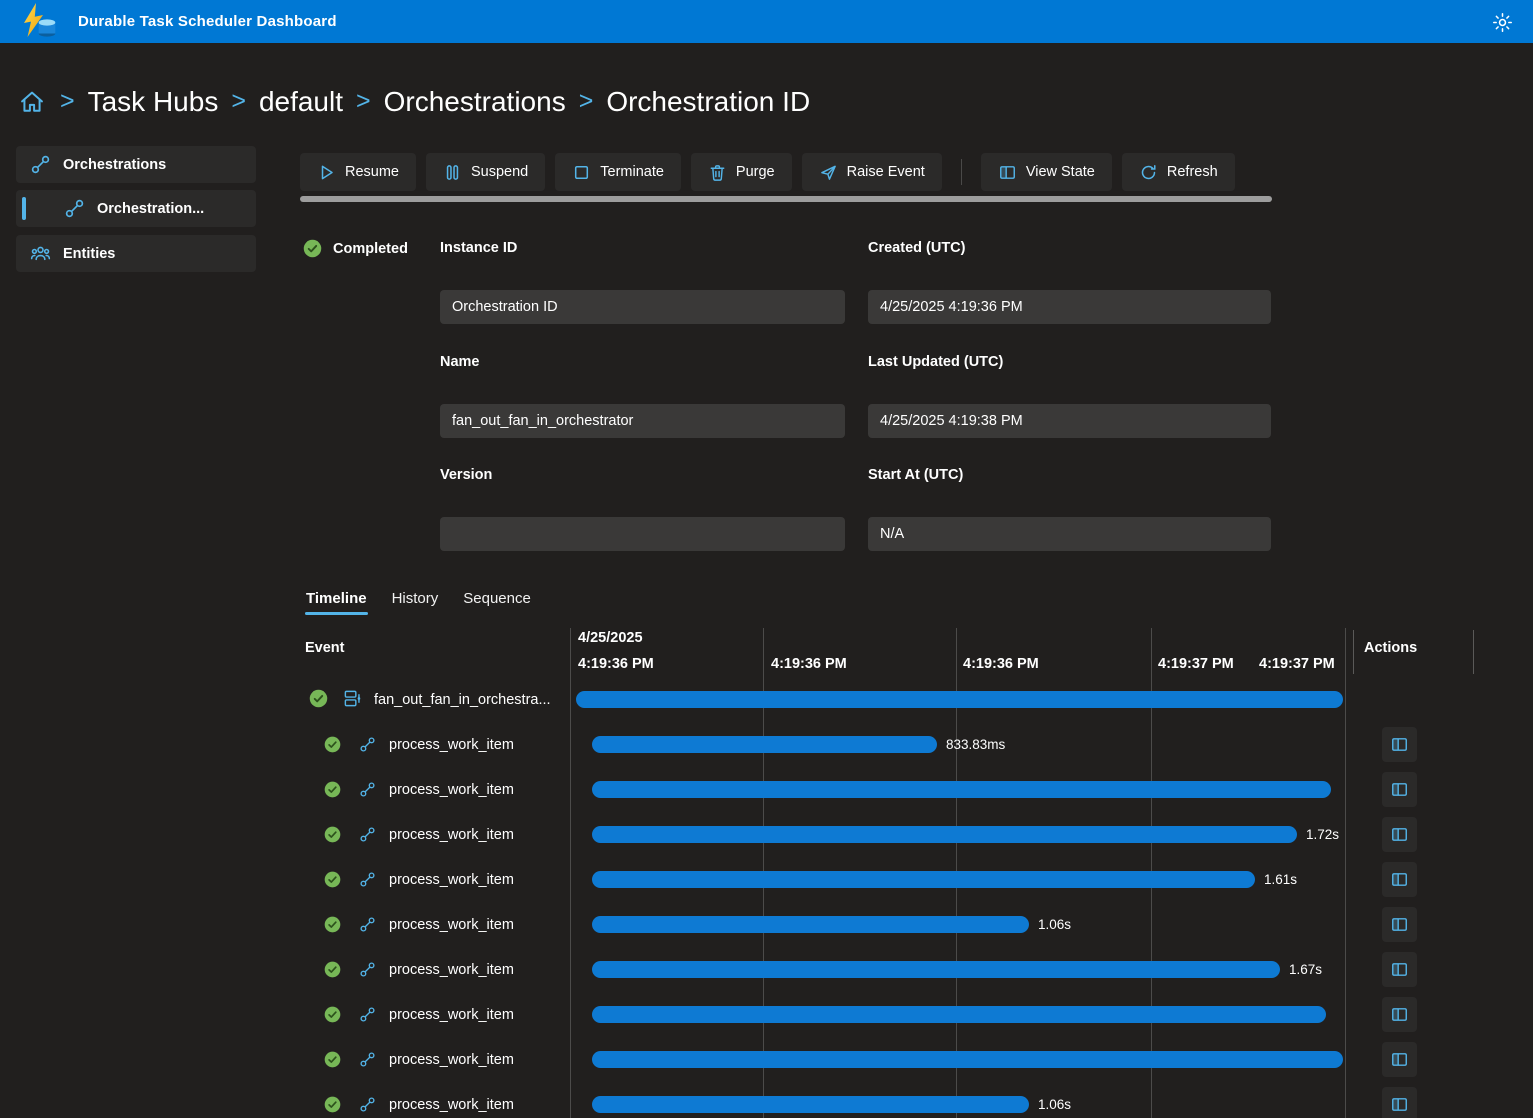 Image resolution: width=1533 pixels, height=1118 pixels. Describe the element at coordinates (871, 172) in the screenshot. I see `raise-event-button: Raise Event` at that location.